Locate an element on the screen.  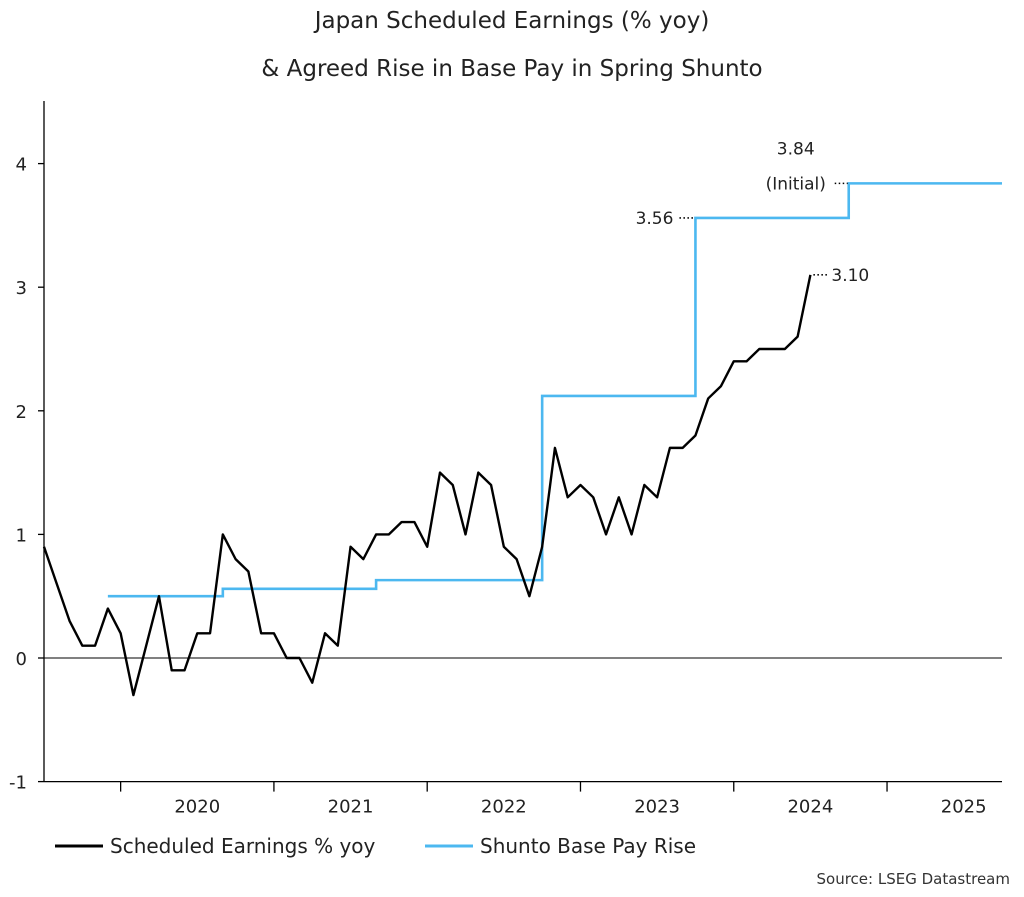
x-tick-label: 2022 is located at coordinates (504, 807).